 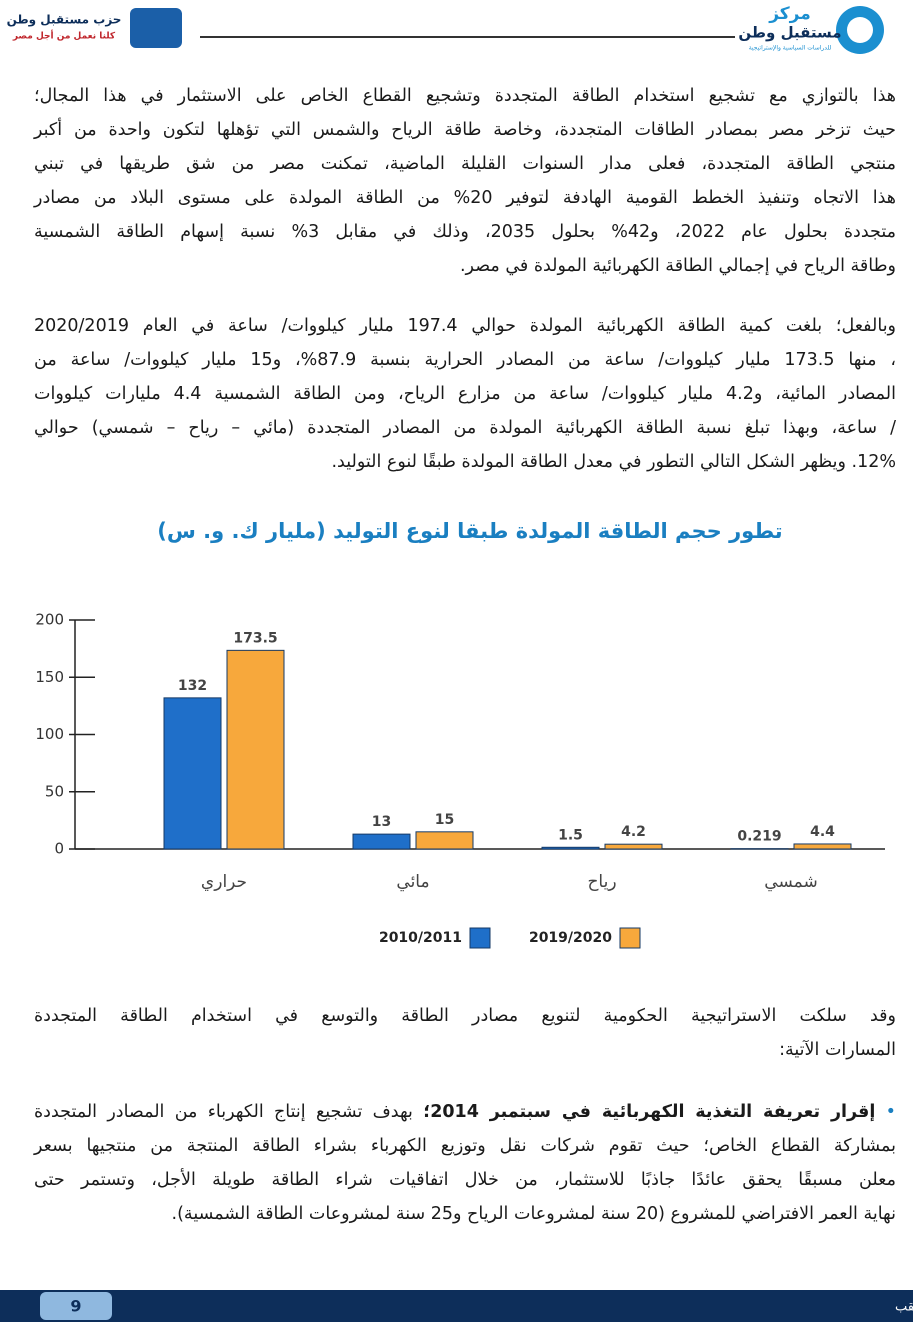 What do you see at coordinates (444, 820) in the screenshot?
I see `value-label: 15` at bounding box center [444, 820].